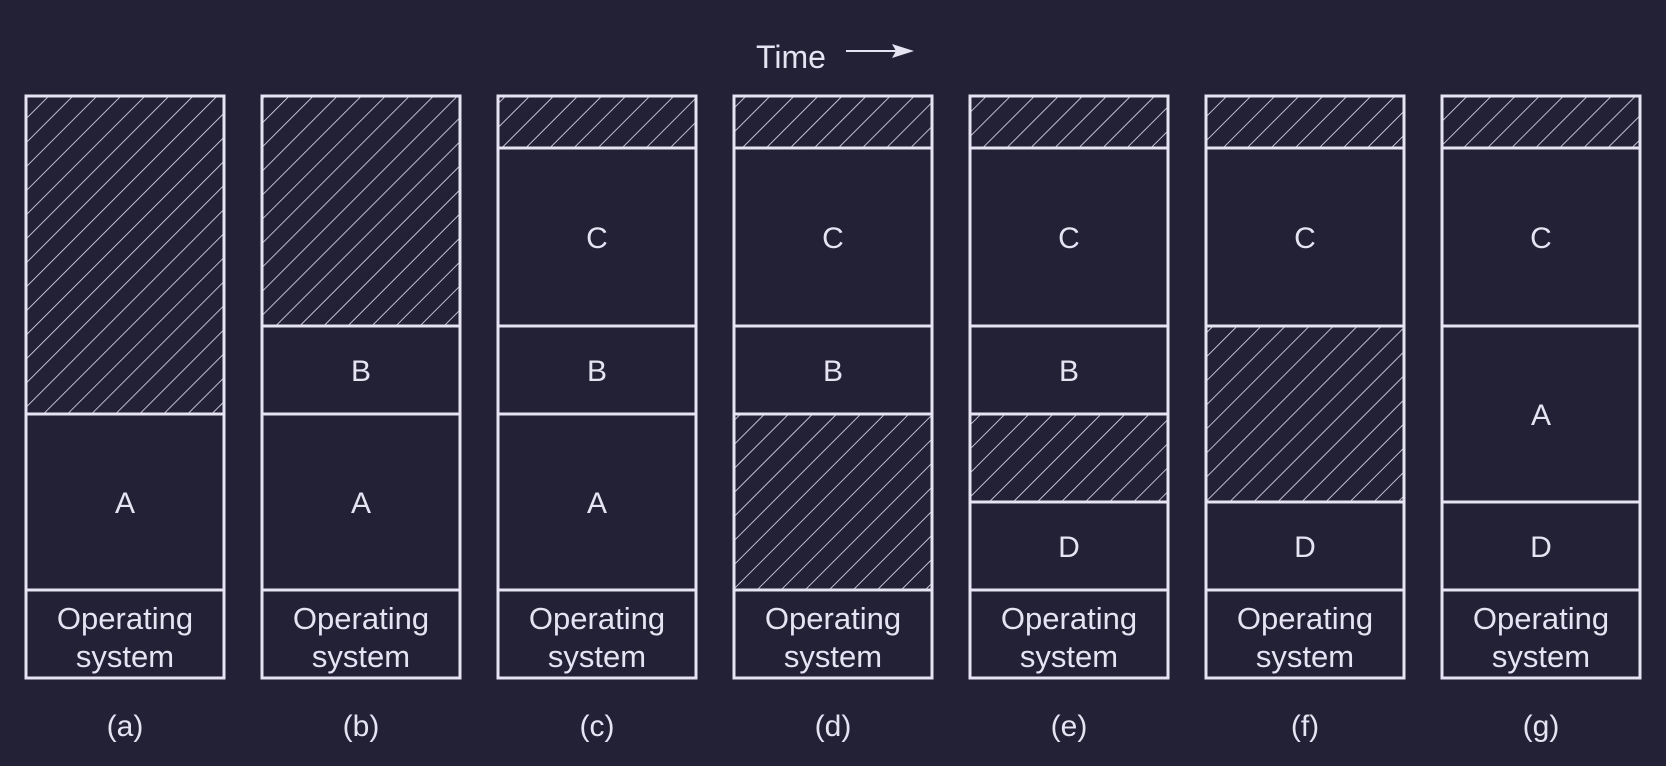  I want to click on time-label: Time, so click(791, 57).